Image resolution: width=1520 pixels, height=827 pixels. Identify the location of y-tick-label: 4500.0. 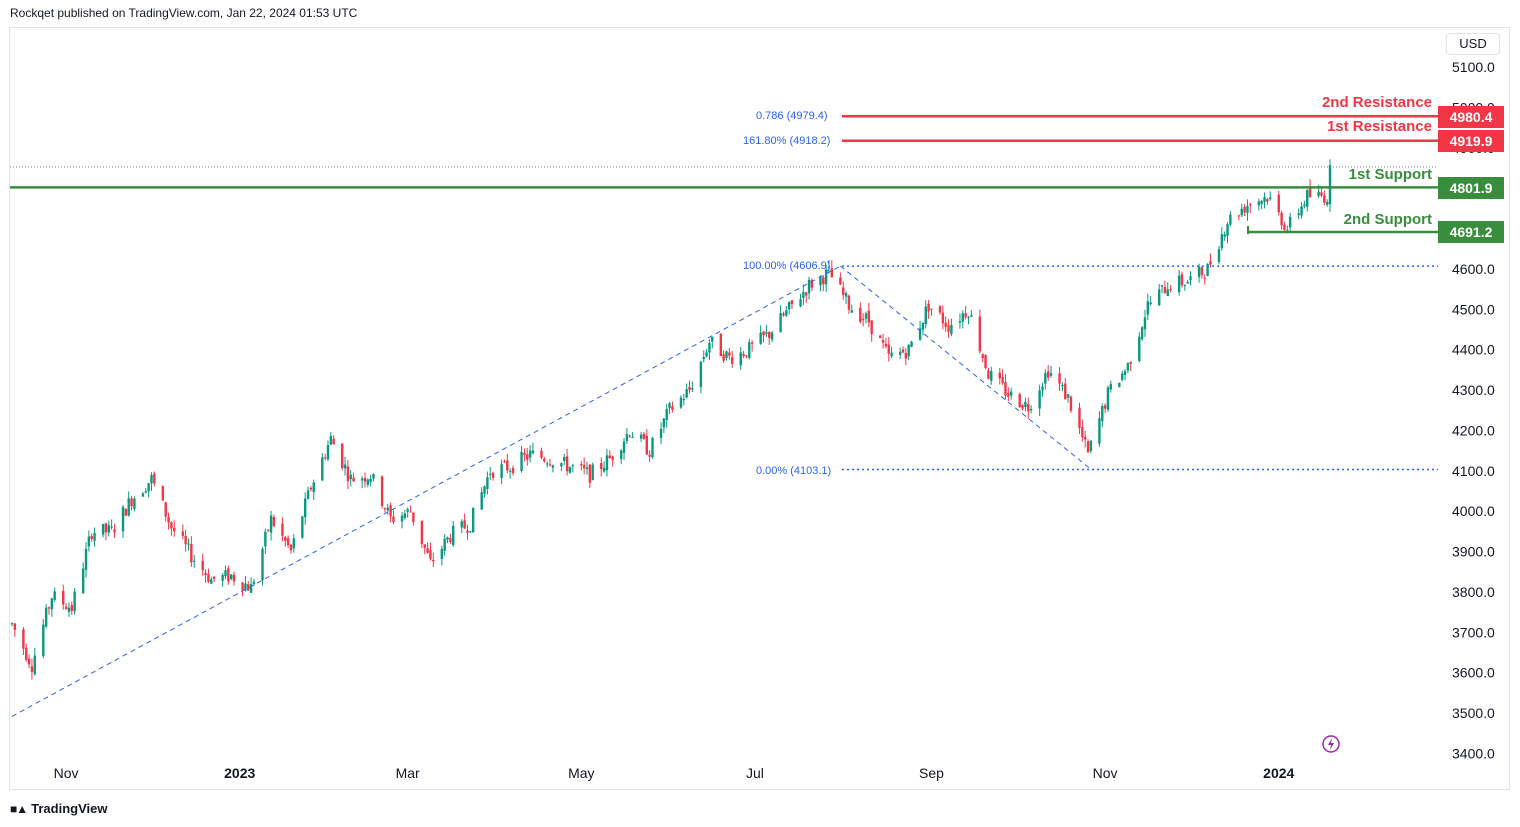
(1473, 309).